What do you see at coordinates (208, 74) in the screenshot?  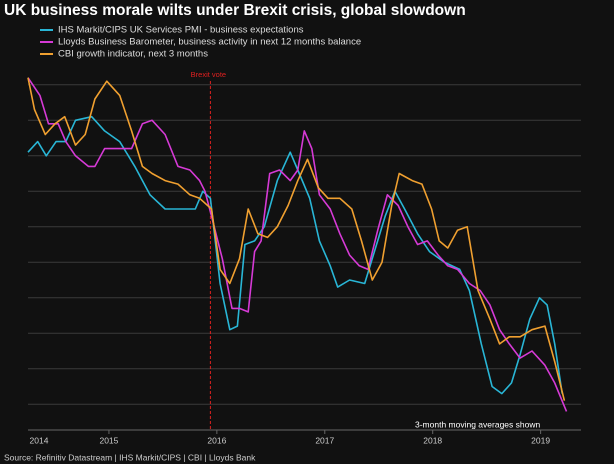 I see `annotation: Brexit vote` at bounding box center [208, 74].